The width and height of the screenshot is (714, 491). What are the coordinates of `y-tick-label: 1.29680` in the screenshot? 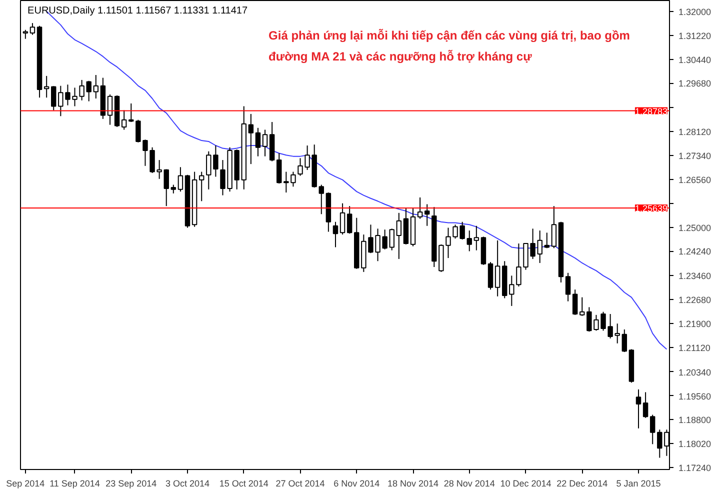 It's located at (695, 83).